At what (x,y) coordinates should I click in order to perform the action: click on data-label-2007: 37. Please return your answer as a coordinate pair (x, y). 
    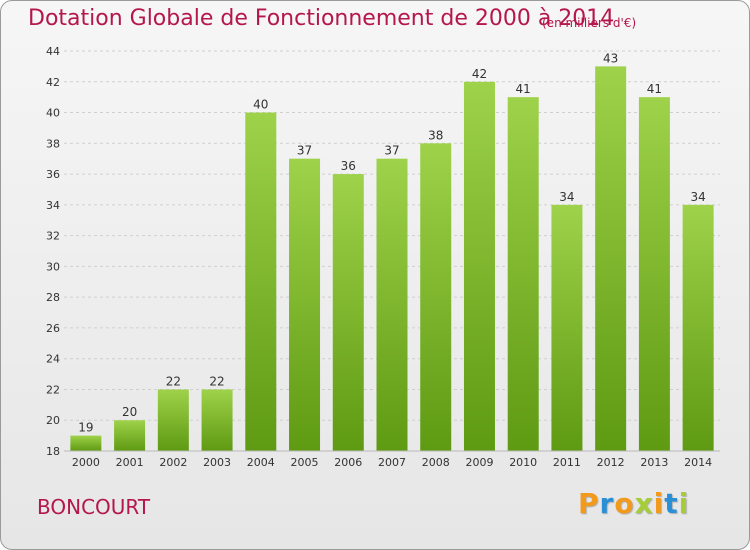
    Looking at the image, I should click on (391, 151).